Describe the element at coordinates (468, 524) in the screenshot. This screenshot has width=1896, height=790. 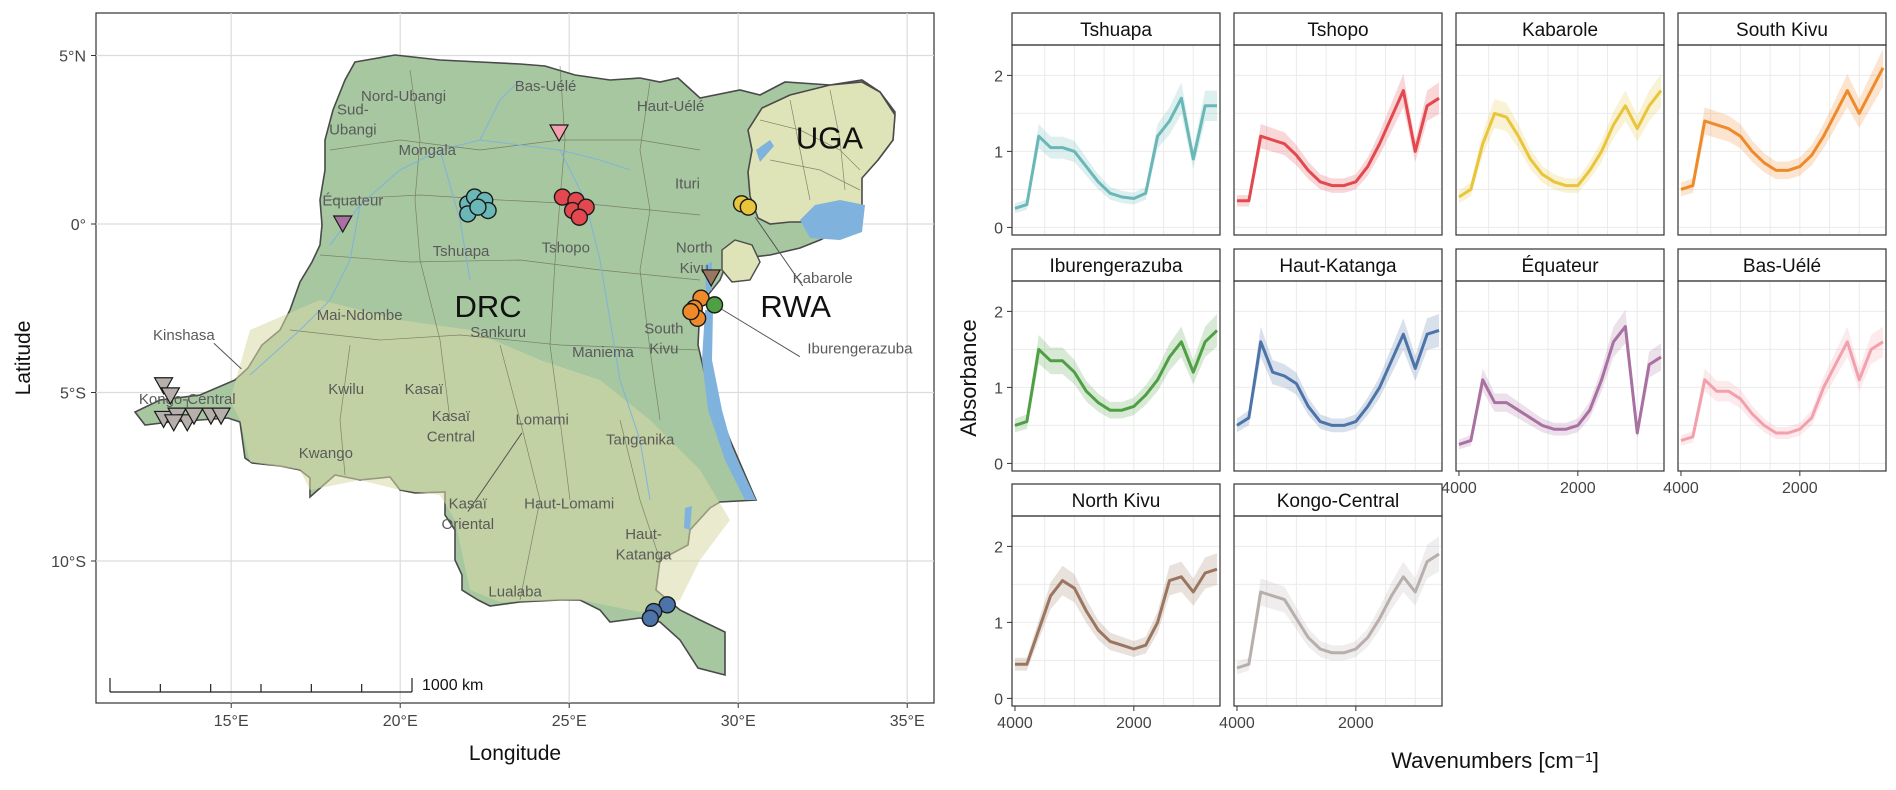
I see `callout-label: Oriental` at that location.